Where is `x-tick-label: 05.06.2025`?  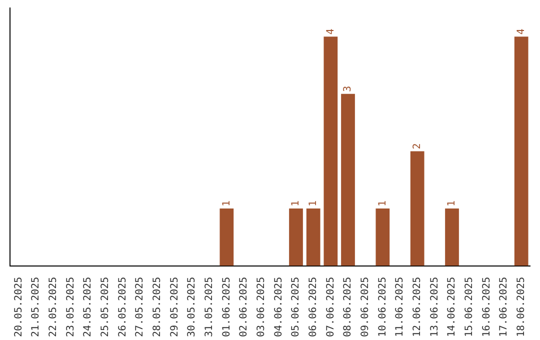 x-tick-label: 05.06.2025 is located at coordinates (296, 307).